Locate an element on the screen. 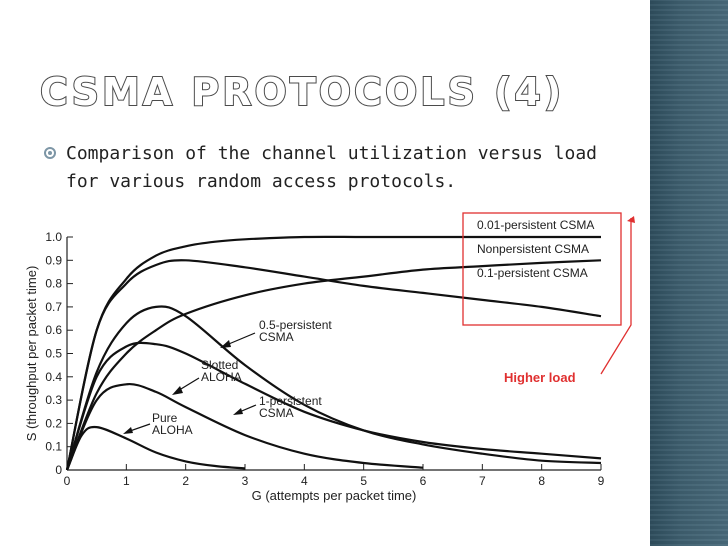  x-tick-label: 7 is located at coordinates (482, 481).